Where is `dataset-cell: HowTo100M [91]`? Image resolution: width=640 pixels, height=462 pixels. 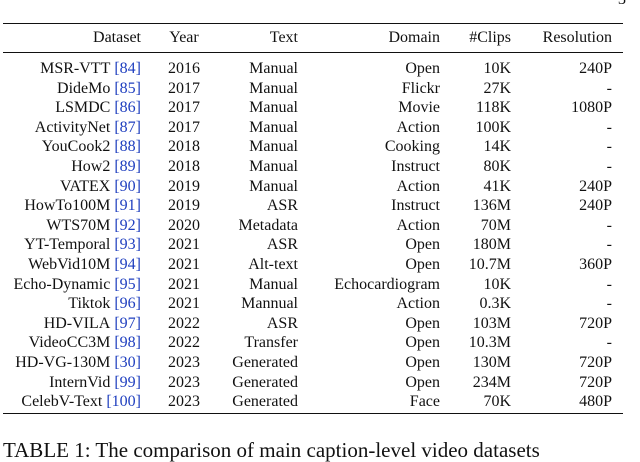 dataset-cell: HowTo100M [91] is located at coordinates (70, 206).